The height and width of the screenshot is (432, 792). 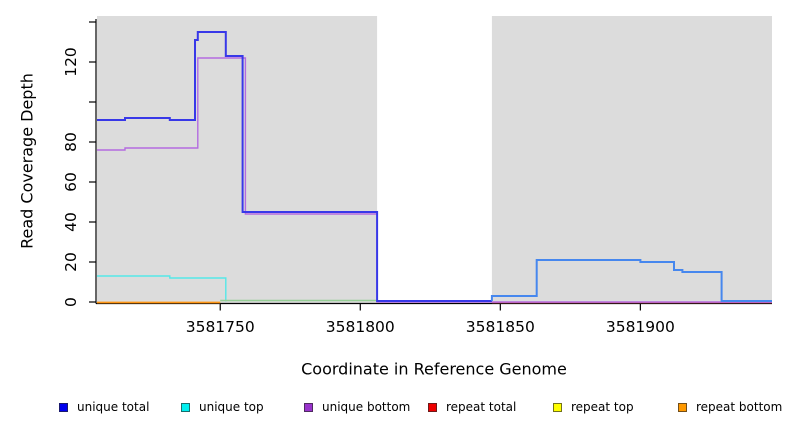 I want to click on y-axis-title: Read Coverage Depth, so click(x=27, y=161).